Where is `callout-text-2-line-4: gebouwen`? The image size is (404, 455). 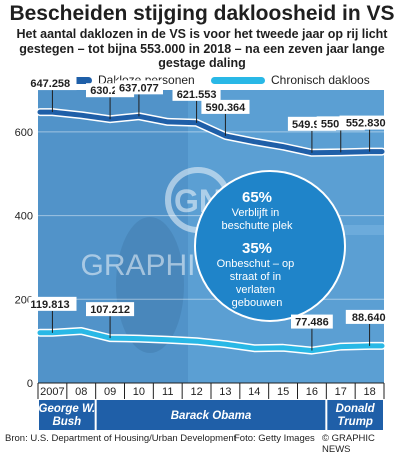
callout-text-2-line-4: gebouwen is located at coordinates (257, 303).